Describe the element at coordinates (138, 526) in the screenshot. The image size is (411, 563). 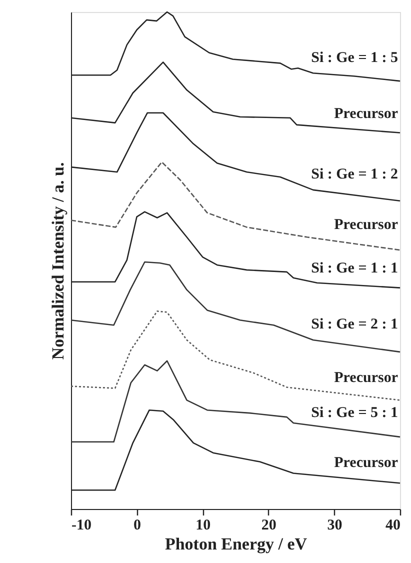
I see `x-tick-label: 0` at that location.